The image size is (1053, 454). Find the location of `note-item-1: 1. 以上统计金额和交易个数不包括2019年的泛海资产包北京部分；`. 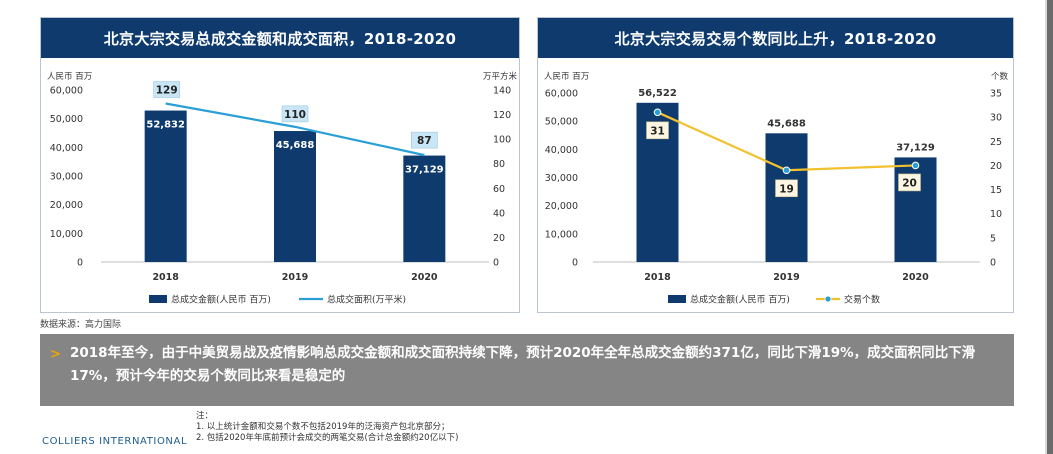

note-item-1: 1. 以上统计金额和交易个数不包括2019年的泛海资产包北京部分； is located at coordinates (323, 427).